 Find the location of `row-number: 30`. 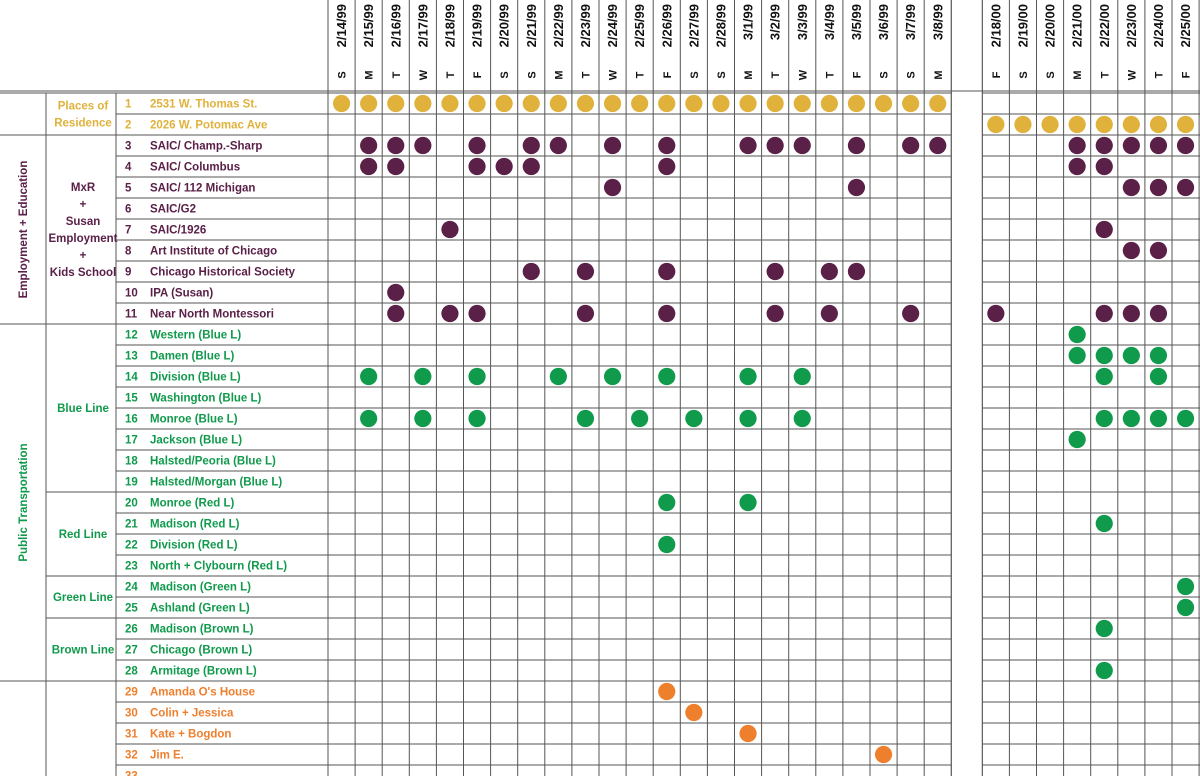

row-number: 30 is located at coordinates (131, 714).